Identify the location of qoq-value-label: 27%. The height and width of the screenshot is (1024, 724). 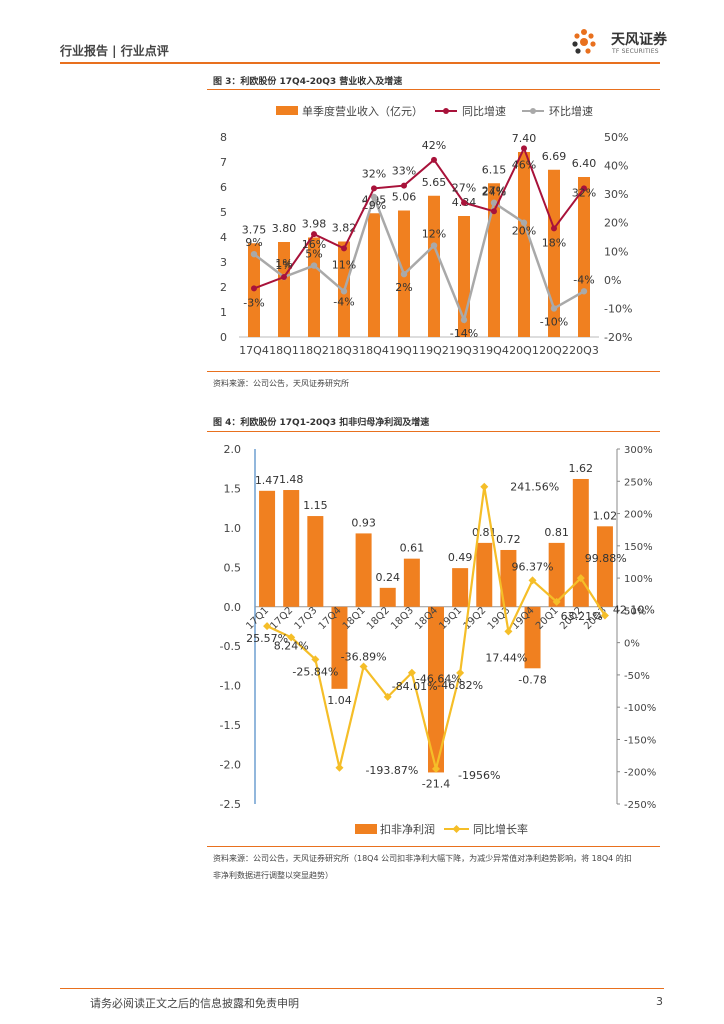
(494, 191).